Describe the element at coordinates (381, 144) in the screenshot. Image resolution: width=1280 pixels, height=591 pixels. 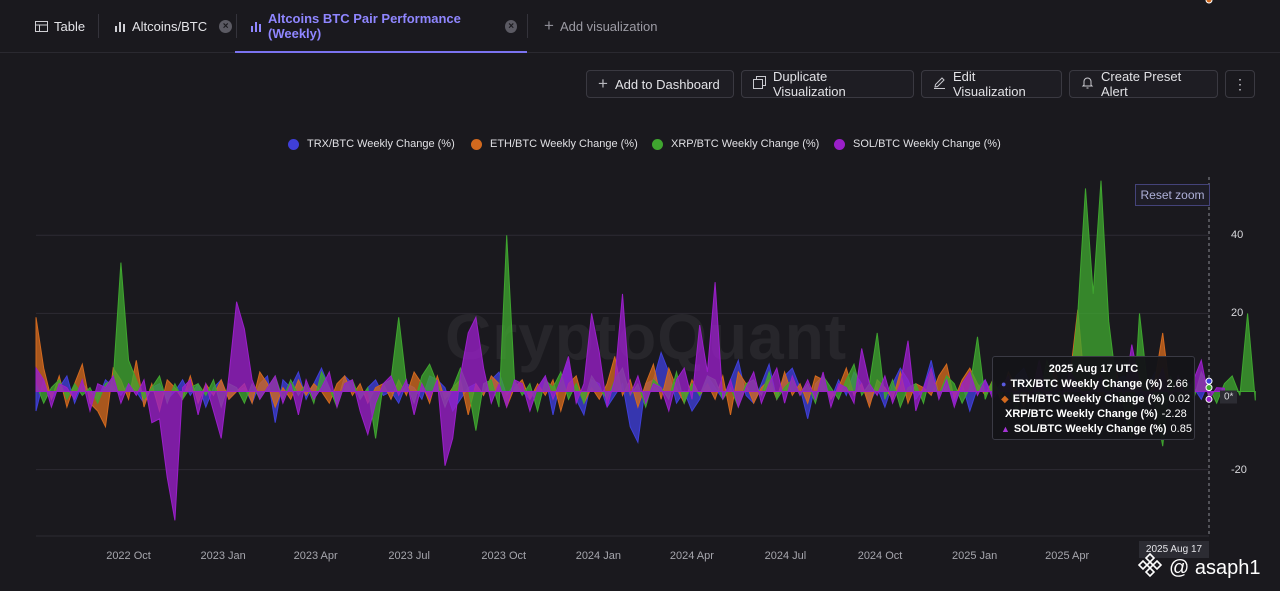
I see `legend-label: TRX/BTC Weekly Change (%)` at that location.